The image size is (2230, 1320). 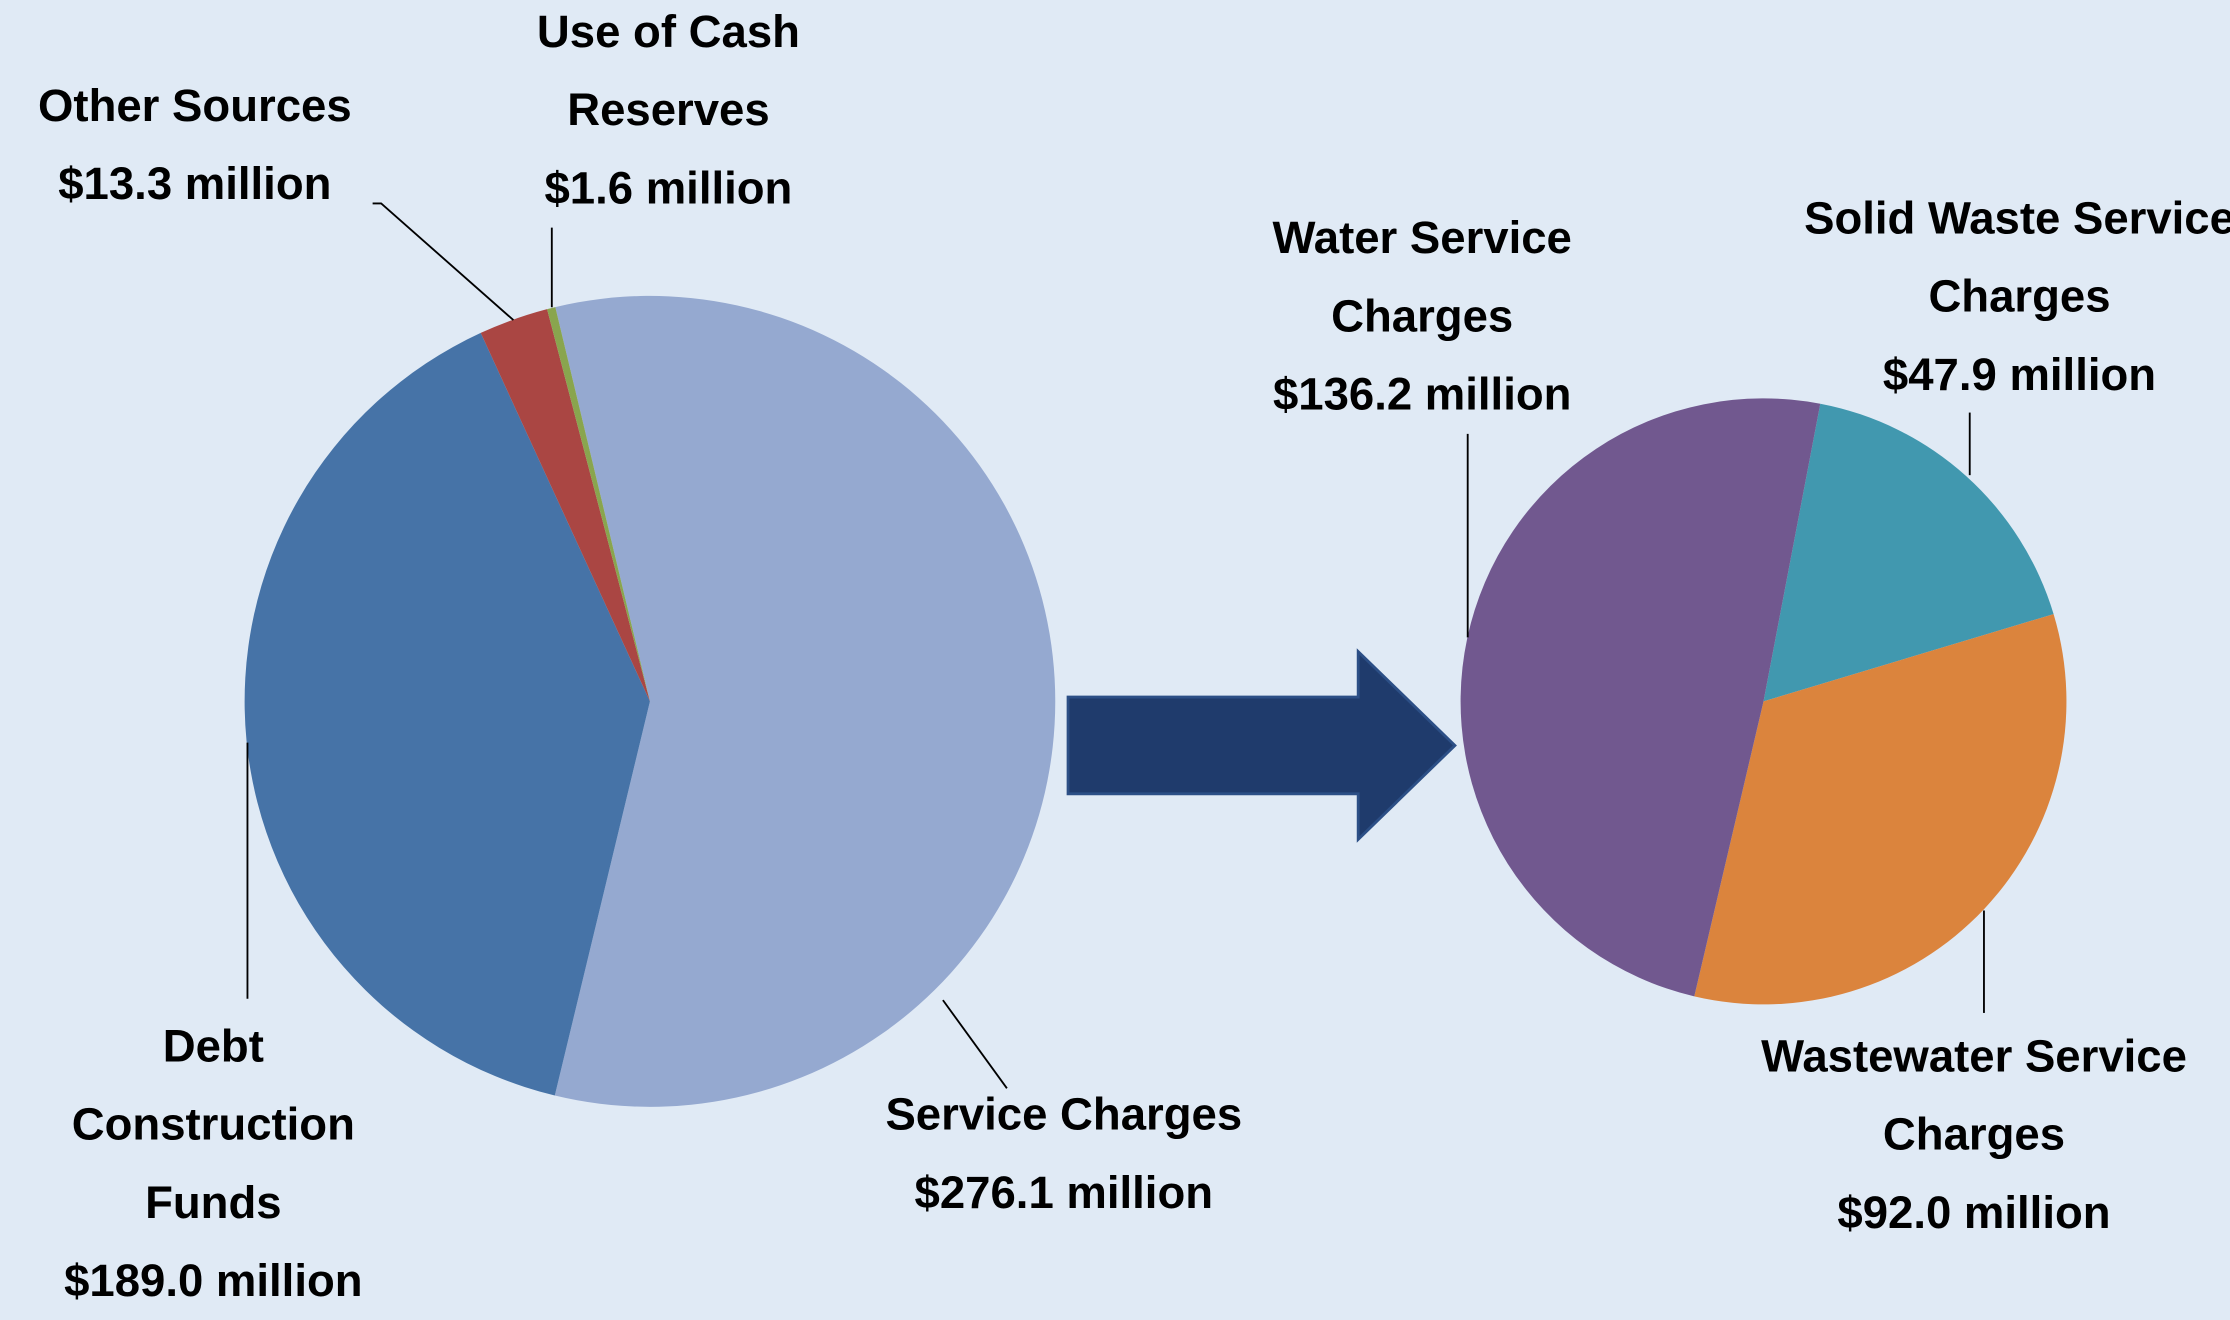 I want to click on value-label: $13.3 million, so click(x=195, y=183).